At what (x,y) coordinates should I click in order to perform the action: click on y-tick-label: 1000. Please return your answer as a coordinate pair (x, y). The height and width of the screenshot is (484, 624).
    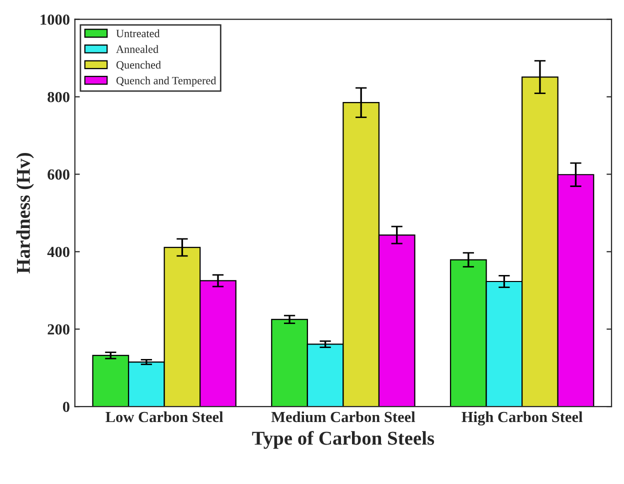
    Looking at the image, I should click on (55, 19).